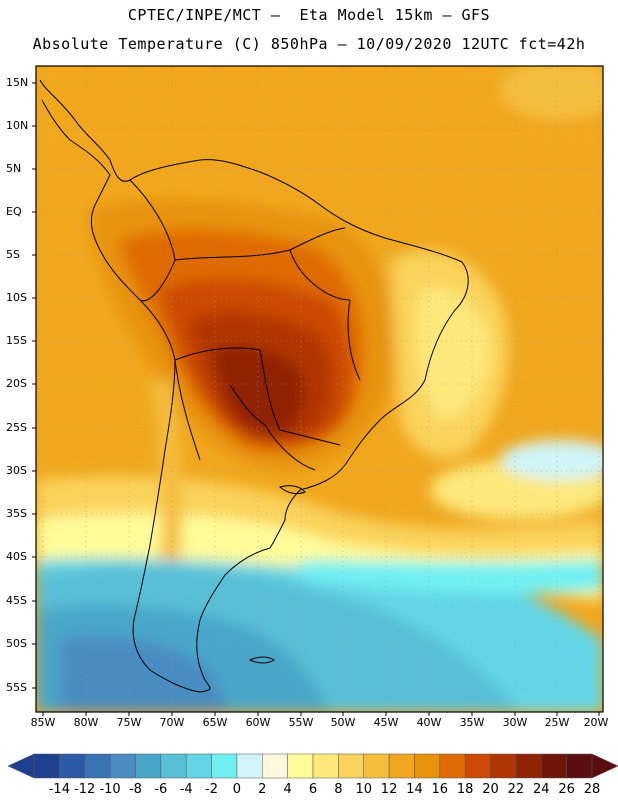 The image size is (618, 800). Describe the element at coordinates (343, 722) in the screenshot. I see `lon-label: 50W` at that location.